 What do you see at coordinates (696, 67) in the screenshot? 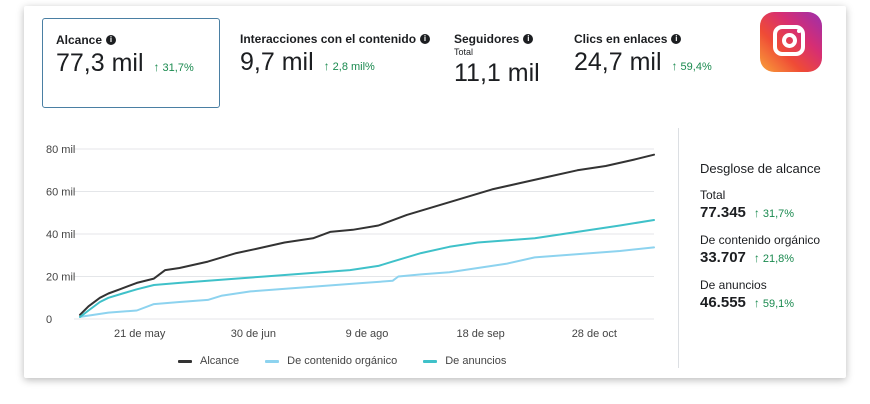
I see `metric-link-clicks-change-value: 59,4%` at bounding box center [696, 67].